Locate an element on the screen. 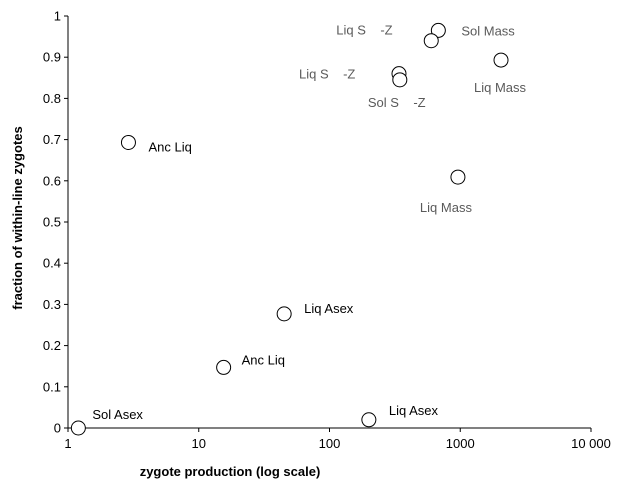 This screenshot has width=625, height=485. x-tick-label: 1000 is located at coordinates (460, 443).